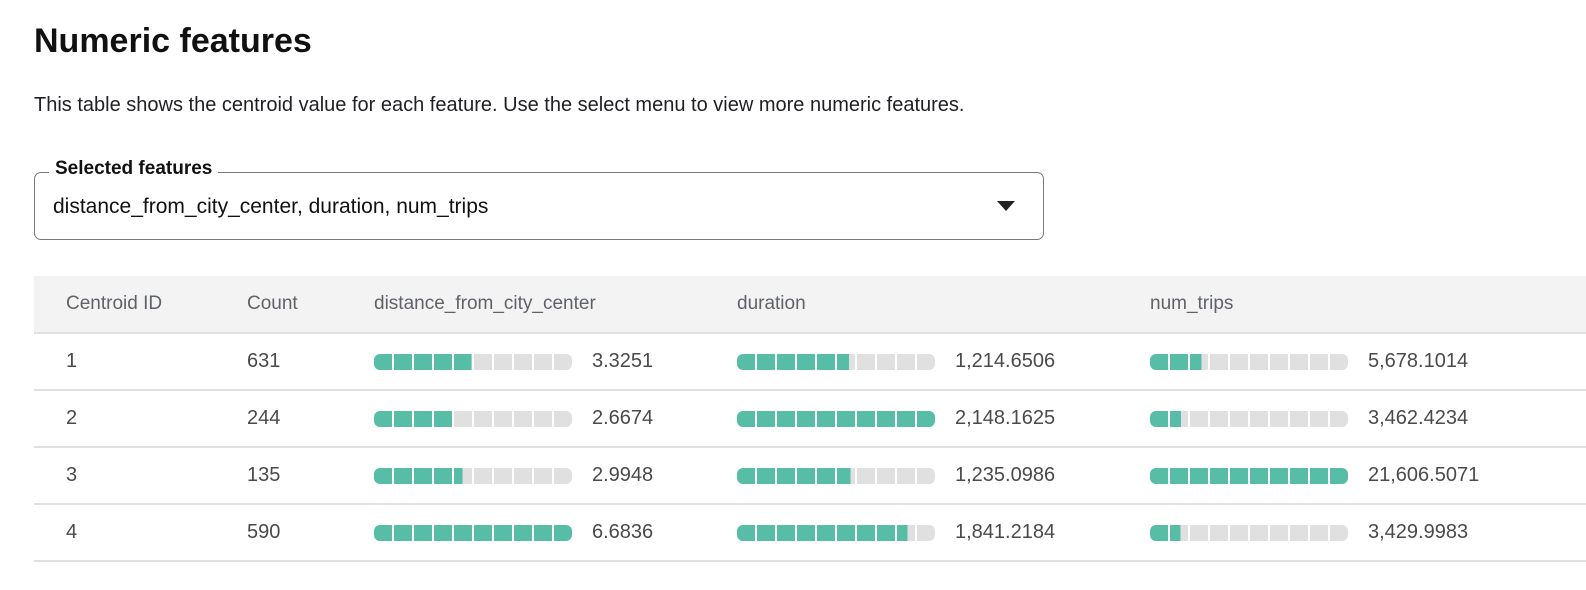  I want to click on distance_from_city_center-cell: 2.6674, so click(555, 419).